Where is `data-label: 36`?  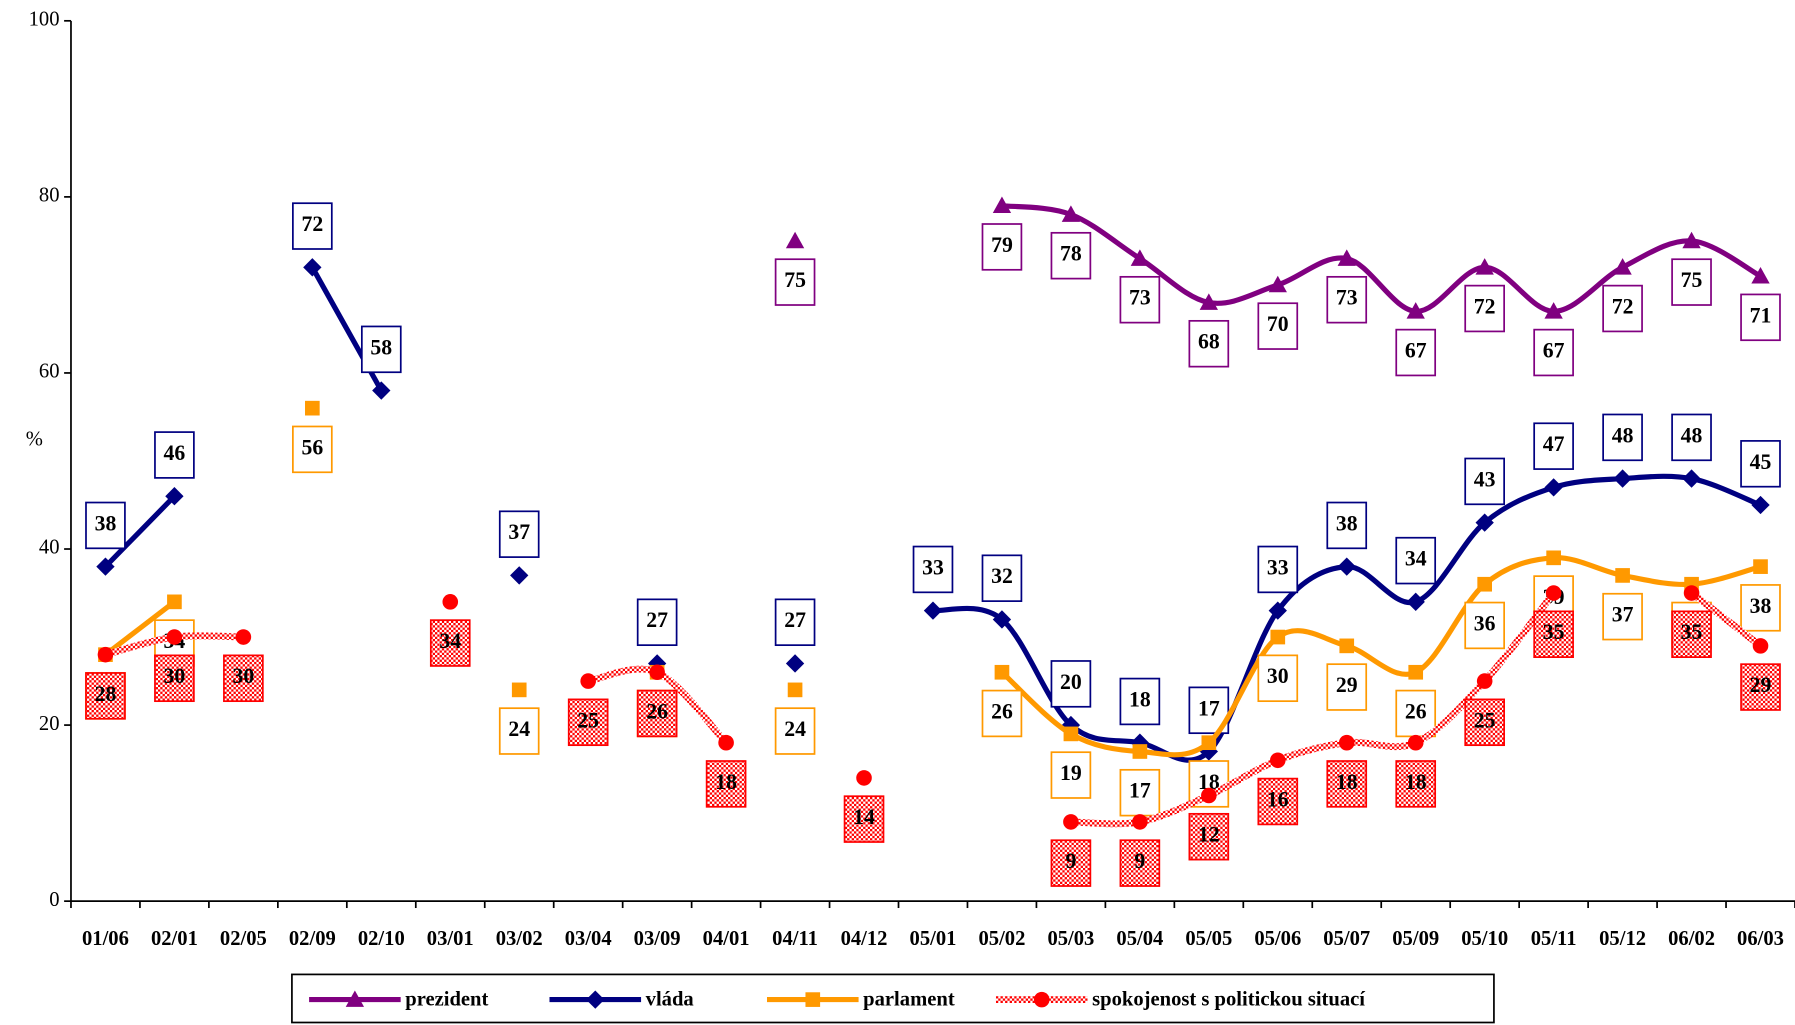 data-label: 36 is located at coordinates (1485, 623).